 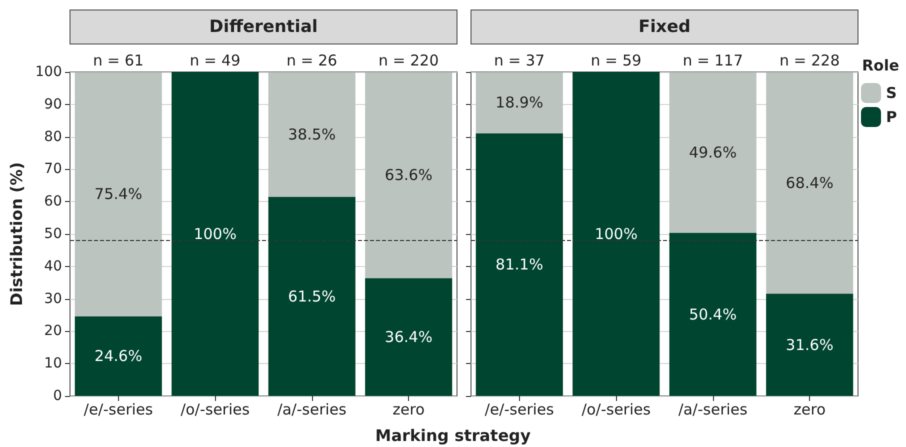 What do you see at coordinates (53, 298) in the screenshot?
I see `y-tick-label: 30` at bounding box center [53, 298].